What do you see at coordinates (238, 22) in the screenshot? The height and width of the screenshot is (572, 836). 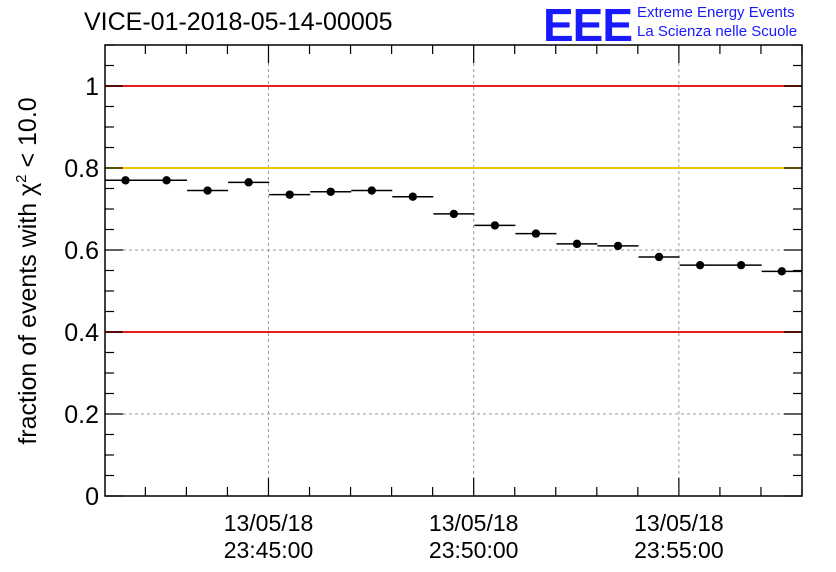 I see `chart-title: VICE-01-2018-05-14-00005` at bounding box center [238, 22].